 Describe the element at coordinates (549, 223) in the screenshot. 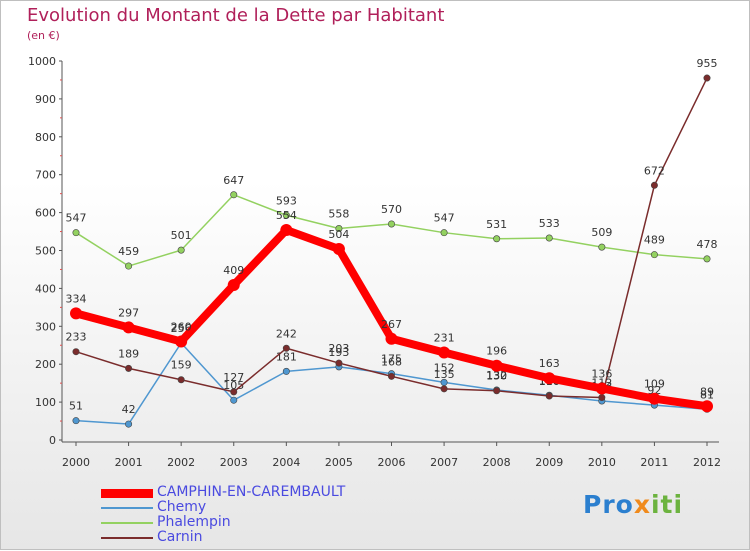

I see `data-label-phalempin: 533` at that location.